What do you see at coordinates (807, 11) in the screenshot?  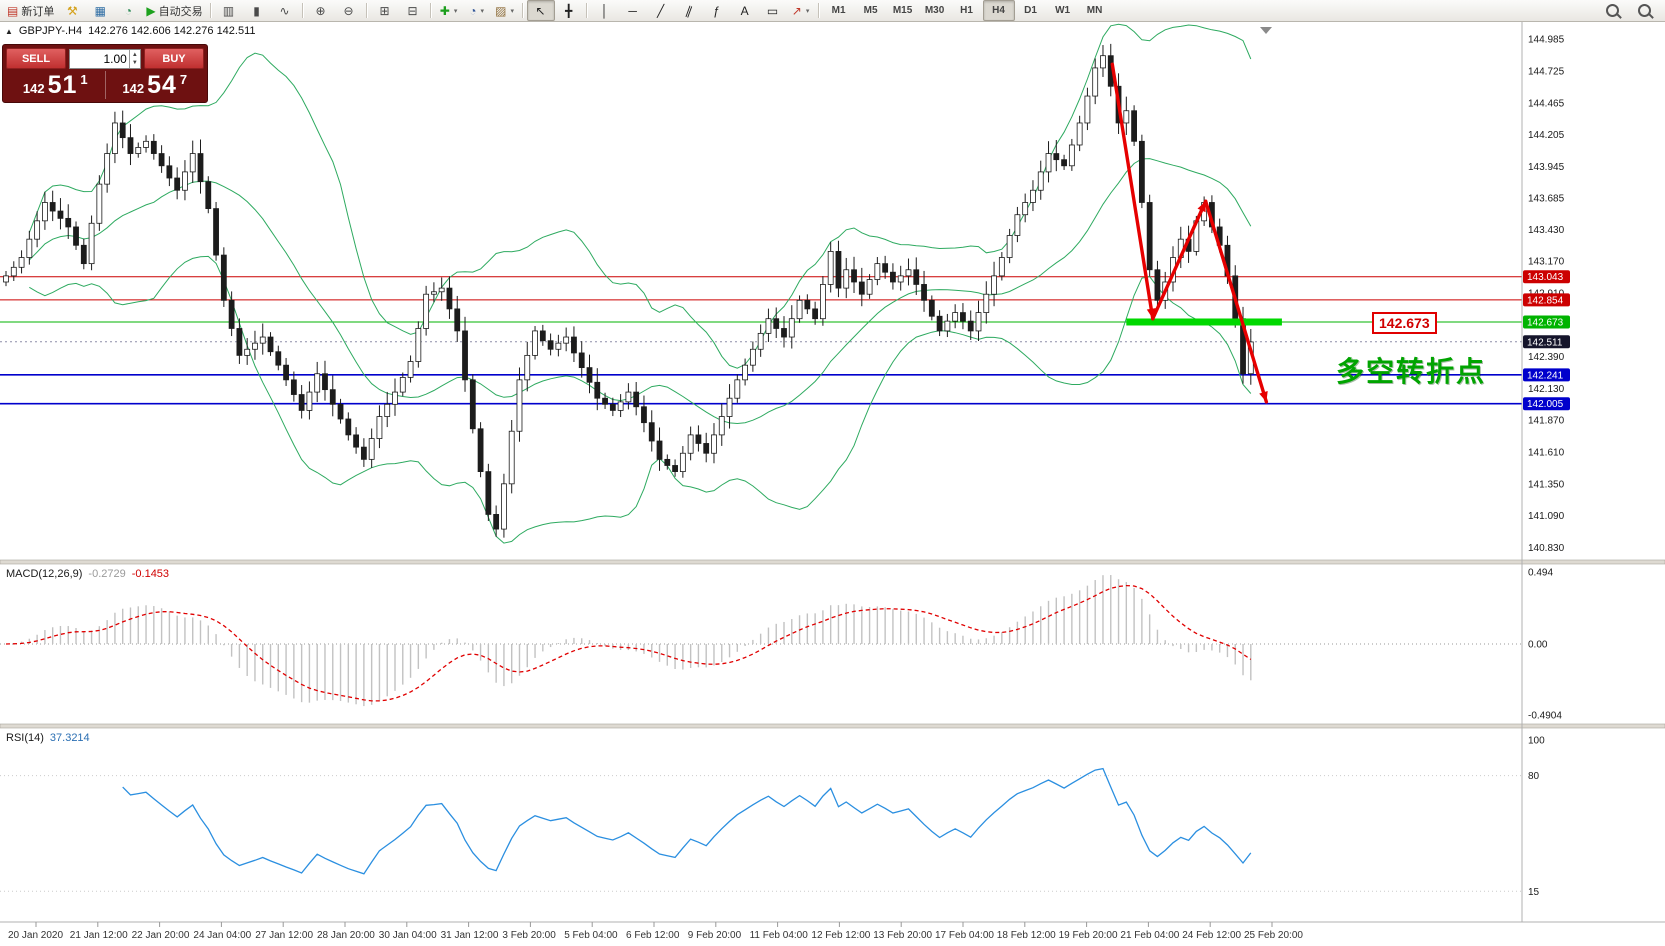 I see `chevron-down-icon: ▾` at bounding box center [807, 11].